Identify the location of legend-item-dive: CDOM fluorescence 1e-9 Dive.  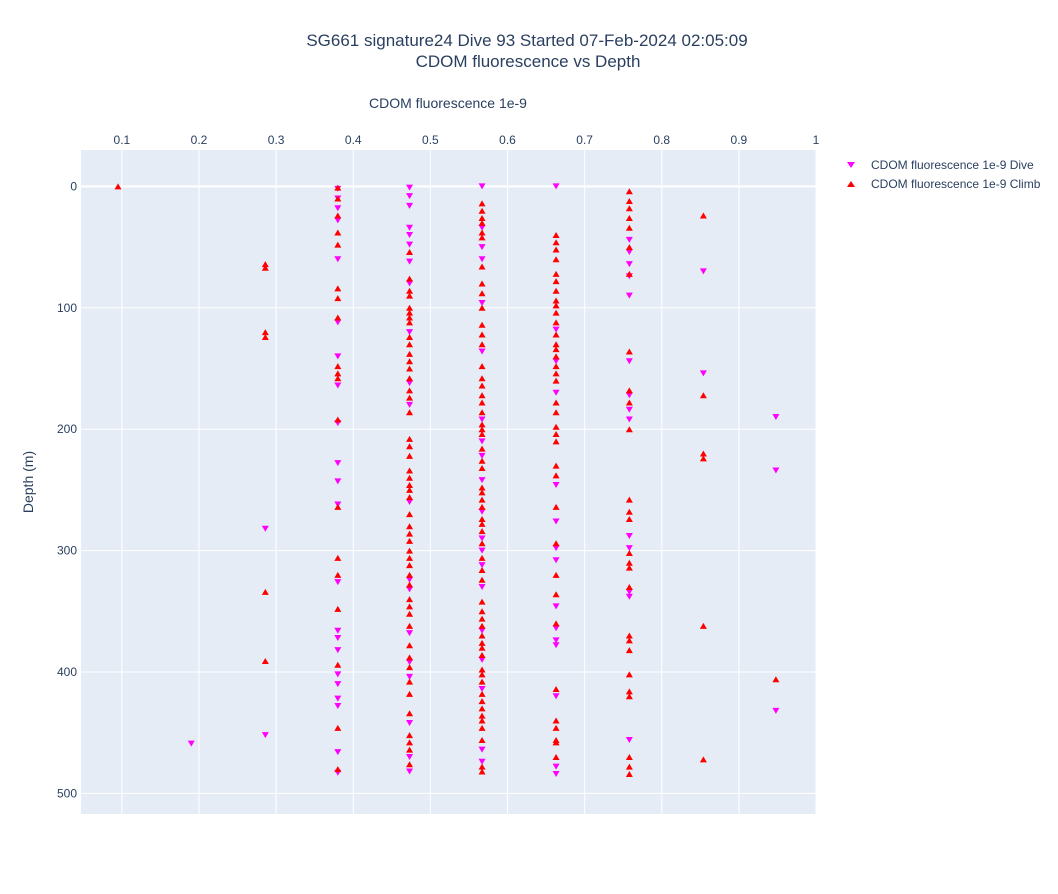
(940, 165).